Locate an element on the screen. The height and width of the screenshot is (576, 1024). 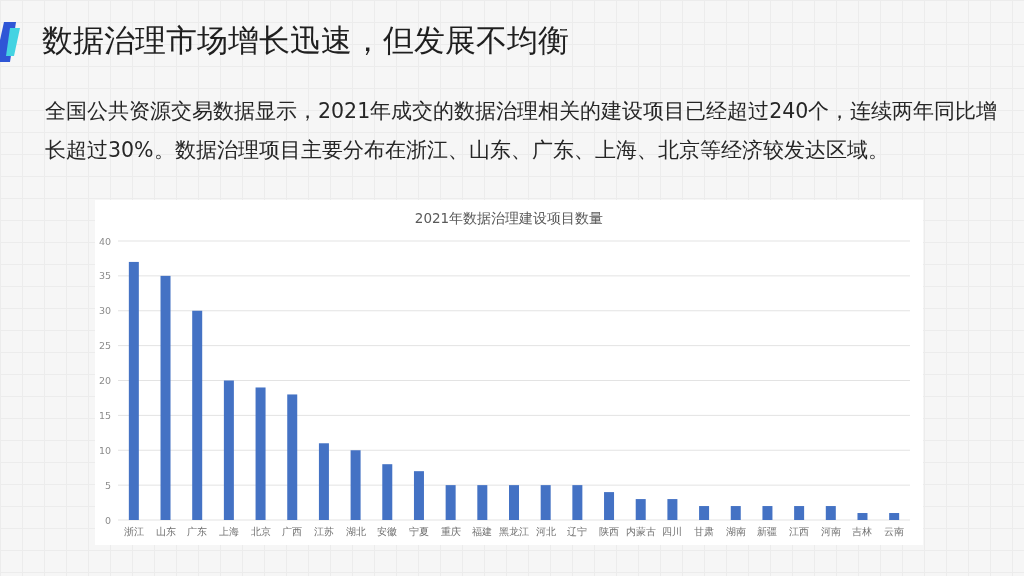
chart-subtitle: 全国公共资源交易数据显示，2021年成交的数据治理相关的建设项目已经超过240个，连续两年同比增长超过30%。数据治理项目主要分布在浙江、山东、广东、上海、北京等经济较发达区域。 is located at coordinates (522, 131).